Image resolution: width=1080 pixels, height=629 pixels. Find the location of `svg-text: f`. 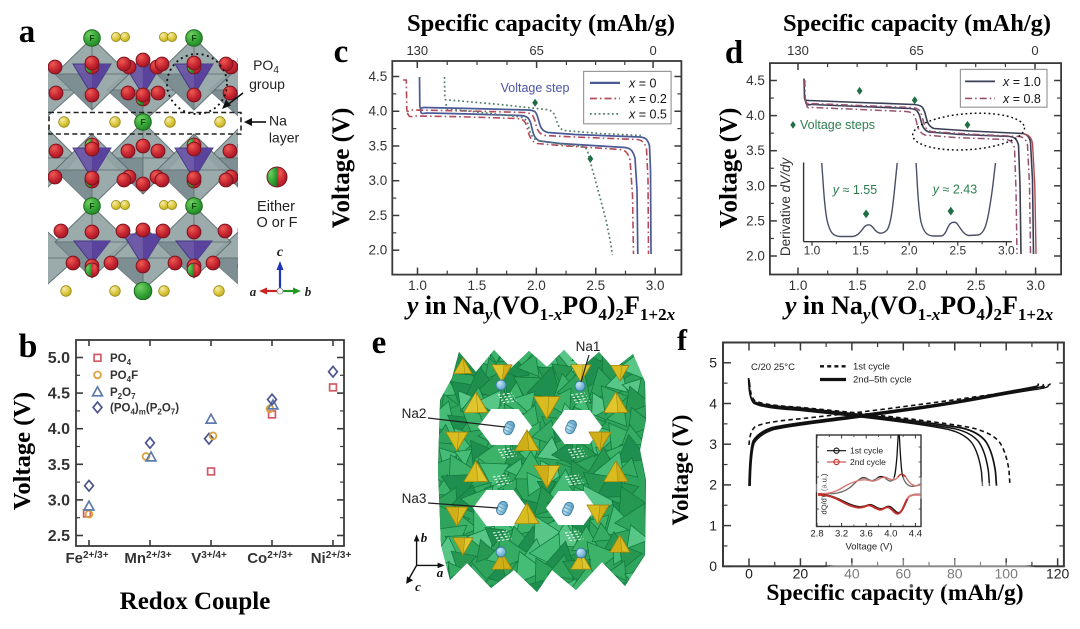

svg-text: f is located at coordinates (682, 340).